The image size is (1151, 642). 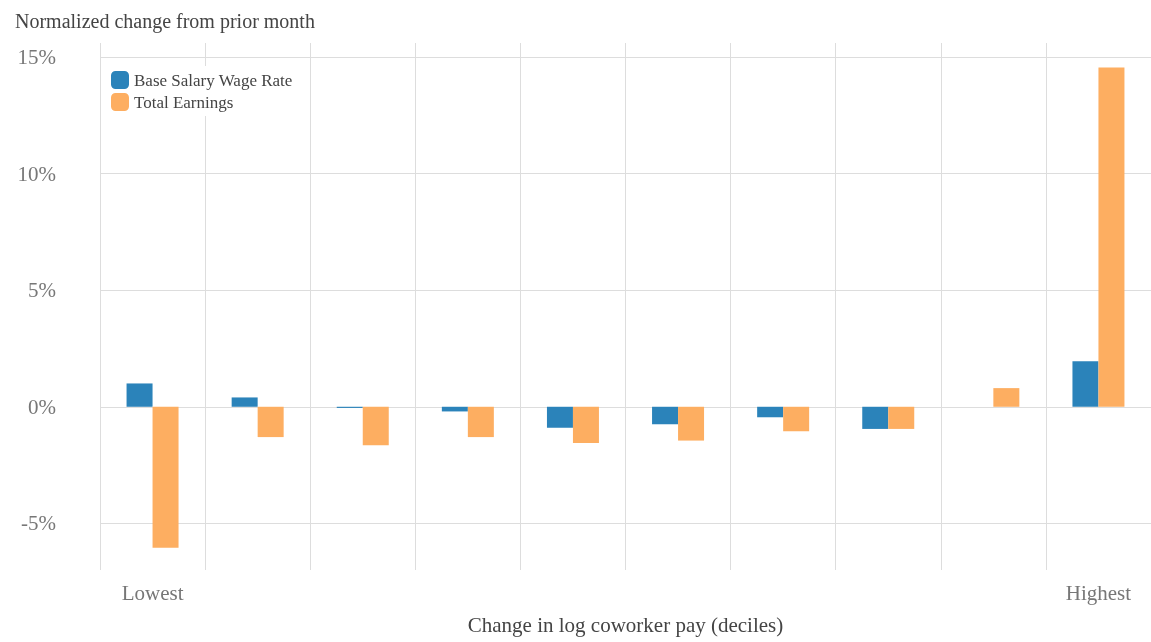 What do you see at coordinates (625, 624) in the screenshot?
I see `x-axis-title: Change in log coworker pay (deciles)` at bounding box center [625, 624].